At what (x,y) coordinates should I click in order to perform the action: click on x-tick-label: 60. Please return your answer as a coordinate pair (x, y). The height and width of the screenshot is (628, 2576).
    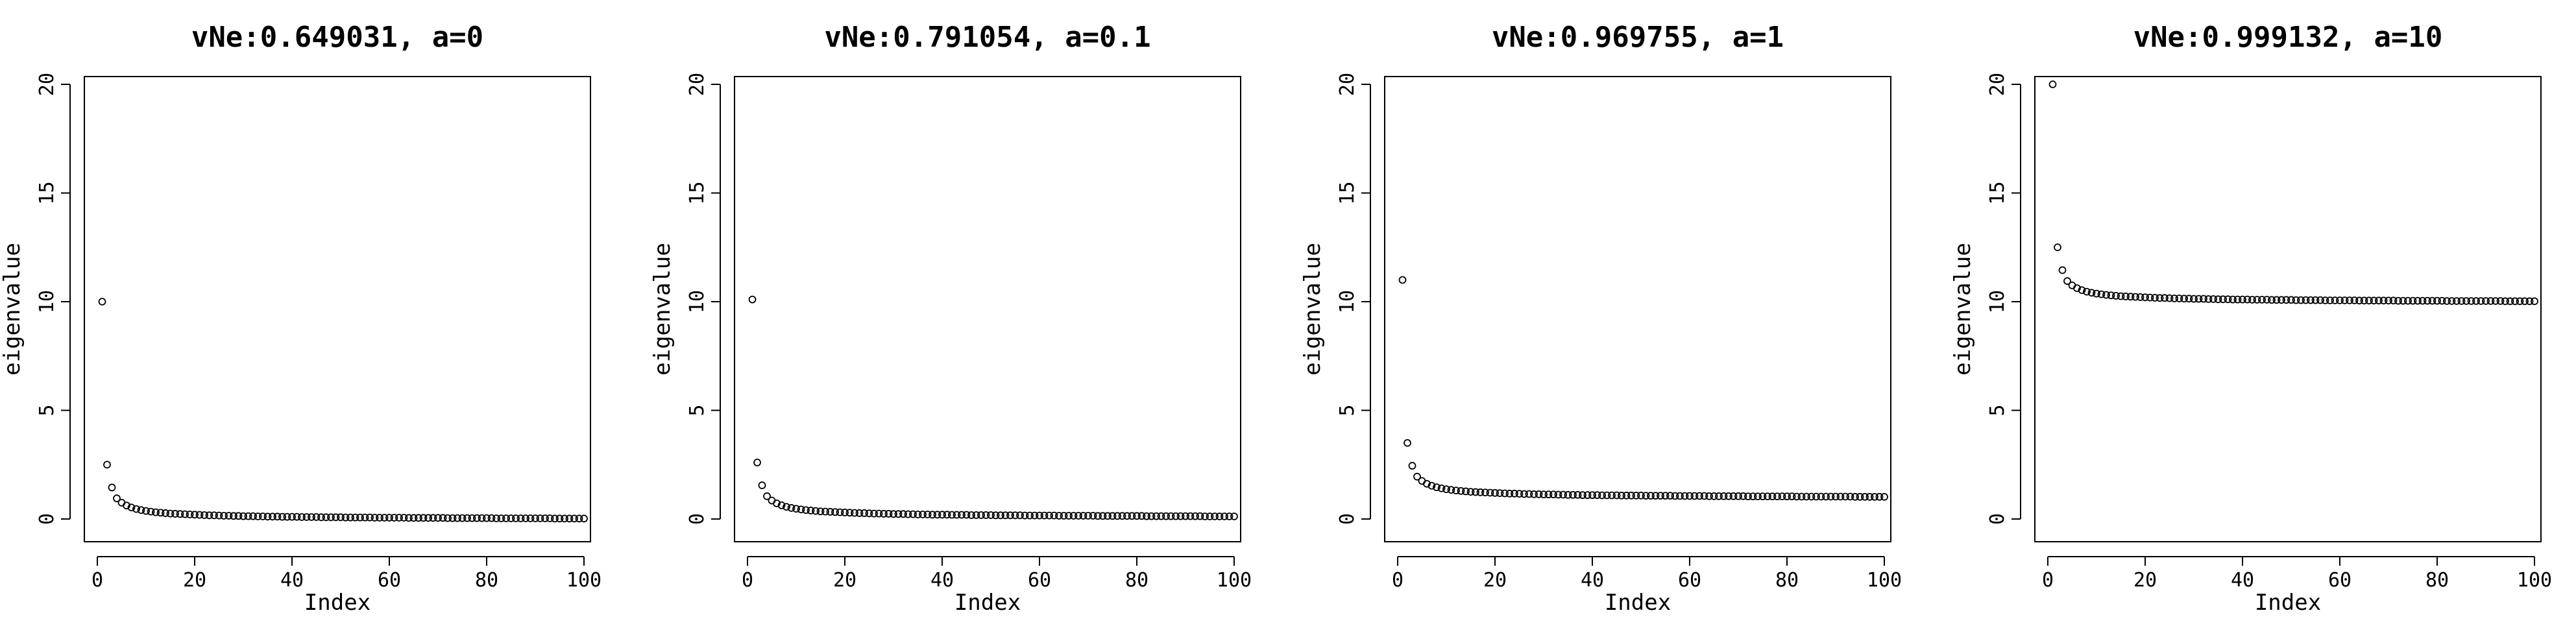
    Looking at the image, I should click on (2339, 580).